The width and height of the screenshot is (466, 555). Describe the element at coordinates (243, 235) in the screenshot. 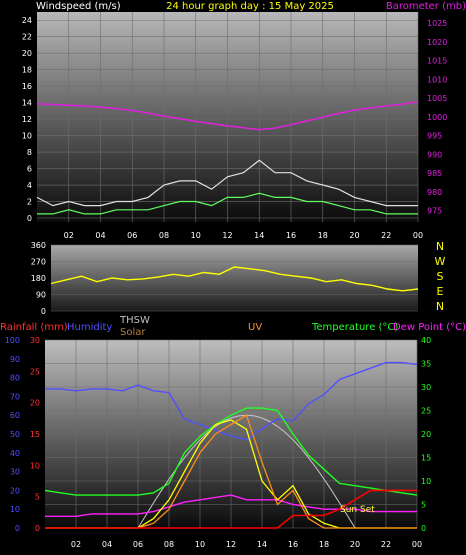

I see `wind-x-tick-labels: 02 04 06 08 10 12 14 16 18 20 22 00` at that location.